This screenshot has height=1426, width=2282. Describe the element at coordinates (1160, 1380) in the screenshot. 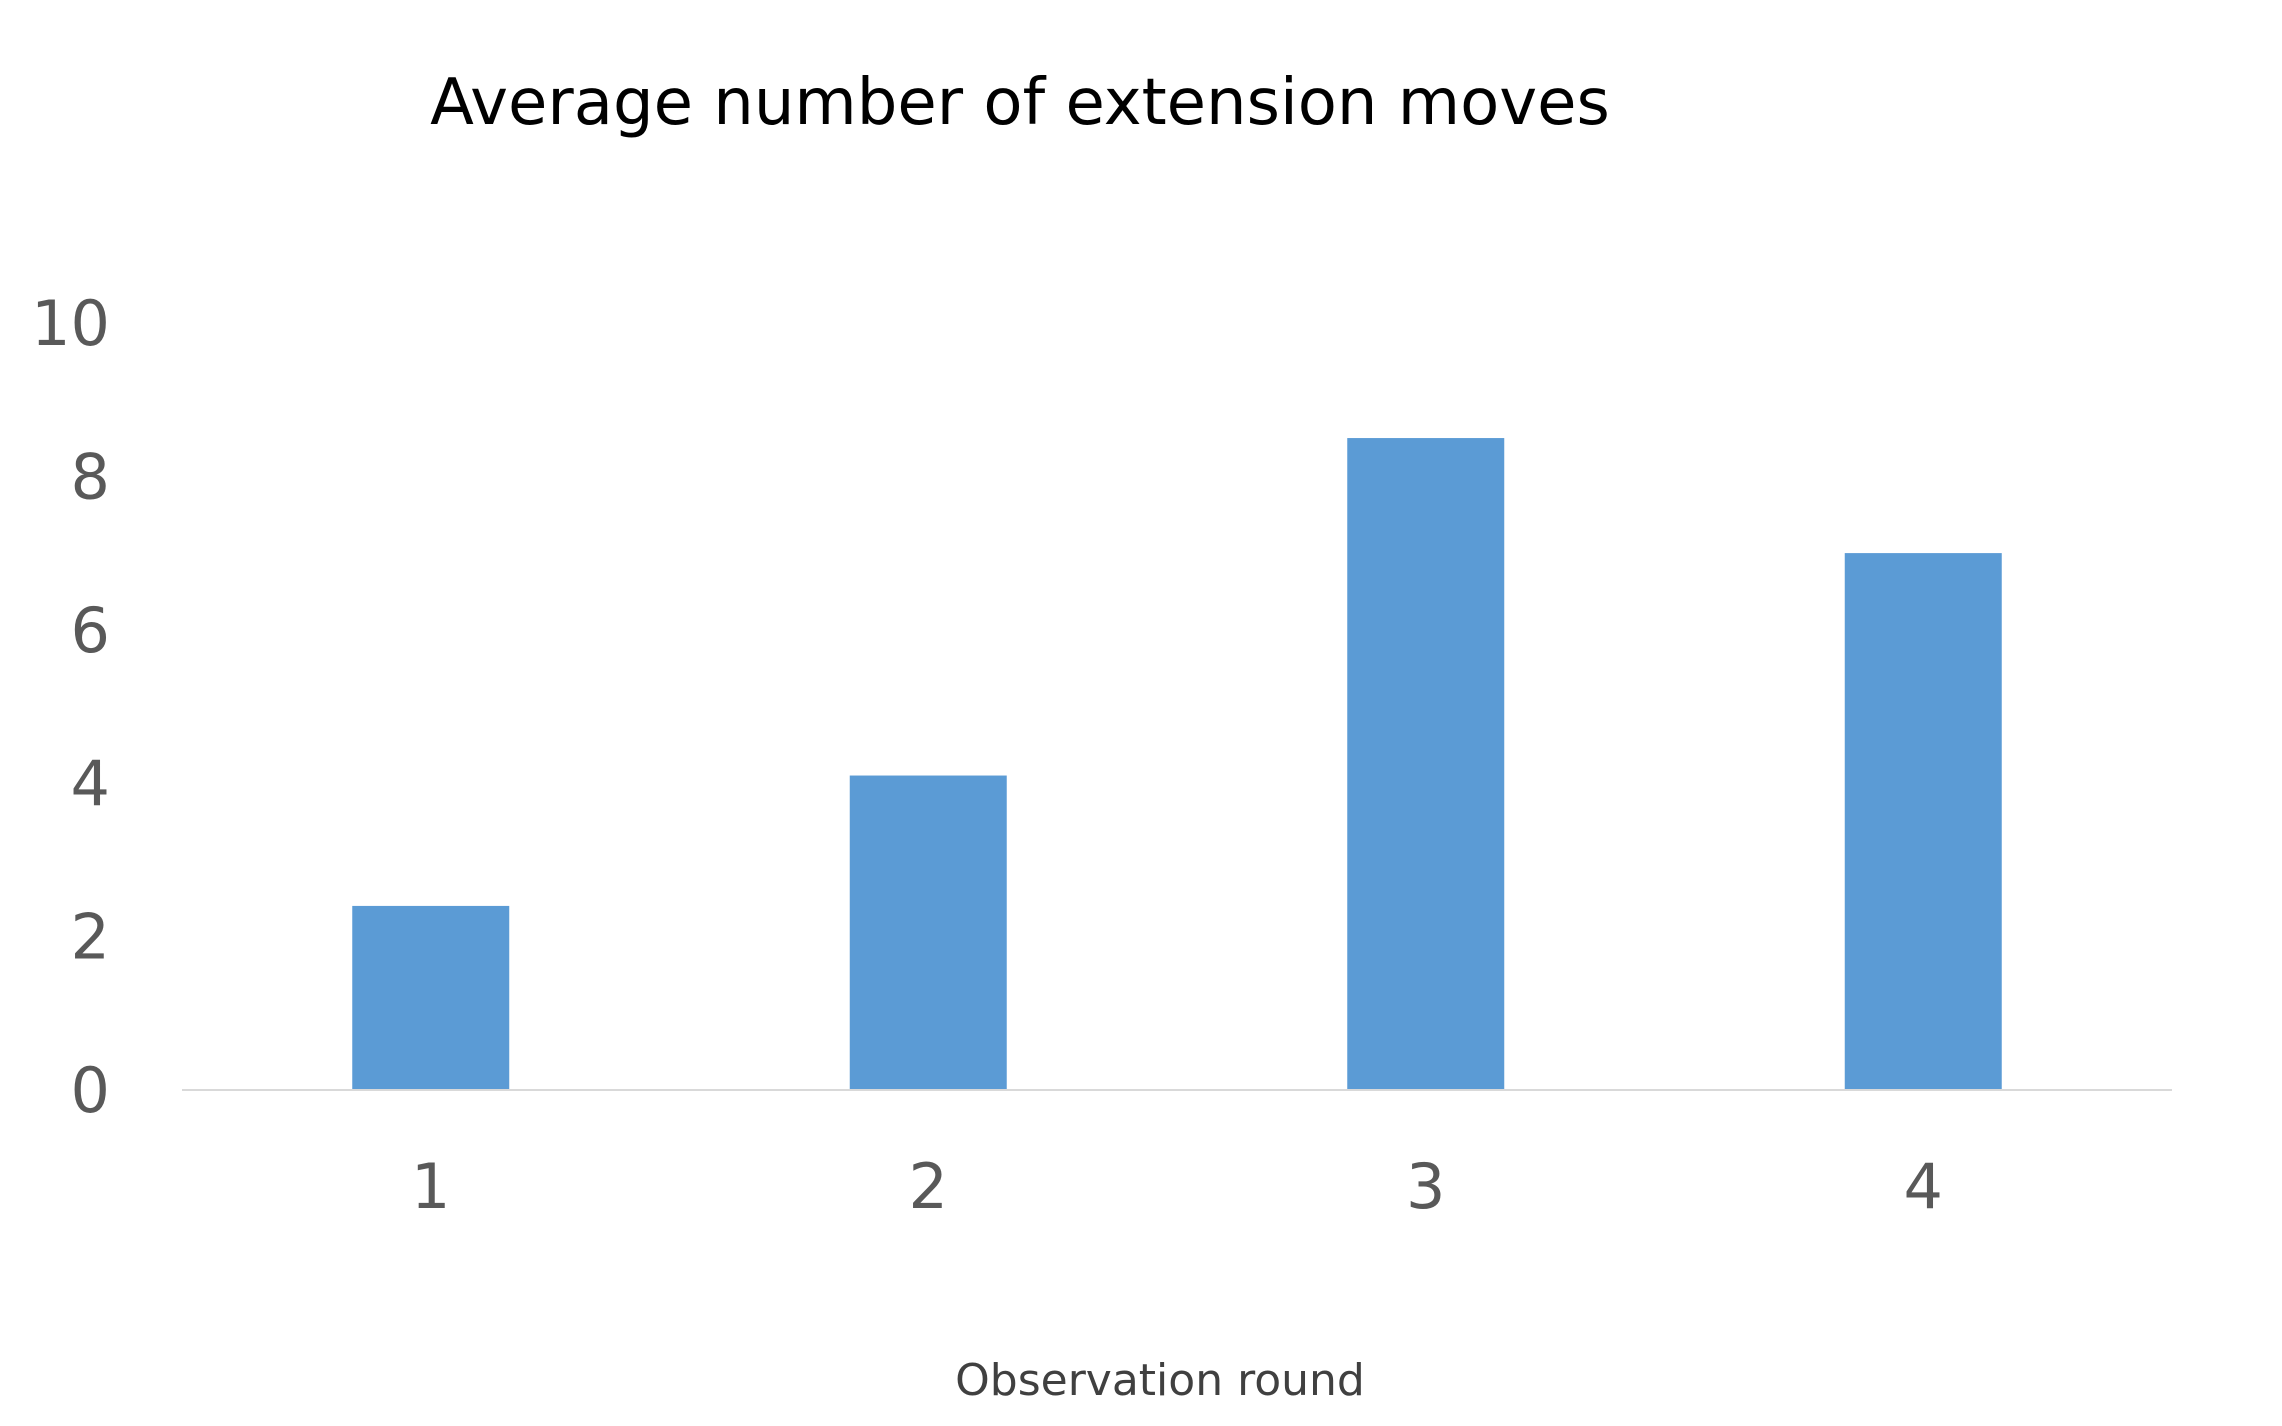

I see `x-axis-label: Observation round` at that location.